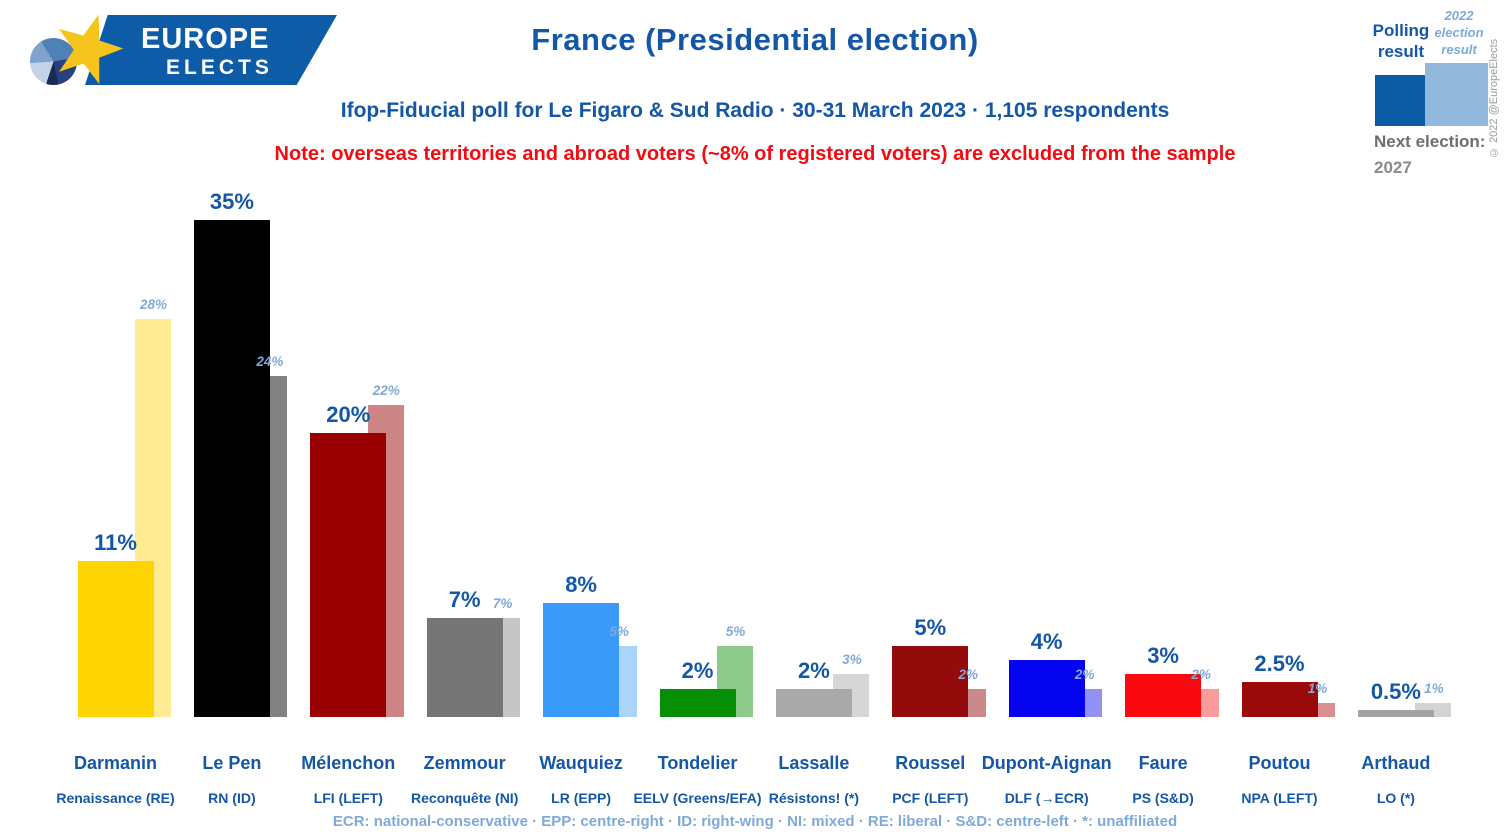  What do you see at coordinates (270, 362) in the screenshot?
I see `election-percent-label: 24%` at bounding box center [270, 362].